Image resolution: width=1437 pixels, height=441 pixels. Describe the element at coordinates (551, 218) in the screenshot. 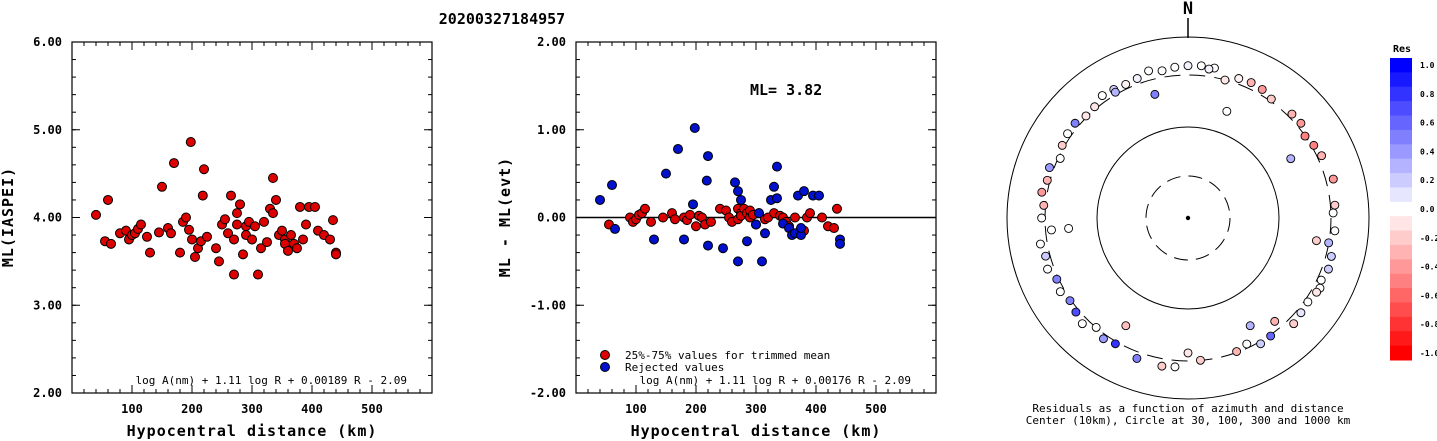

I see `y-tick-label: 0.00` at that location.